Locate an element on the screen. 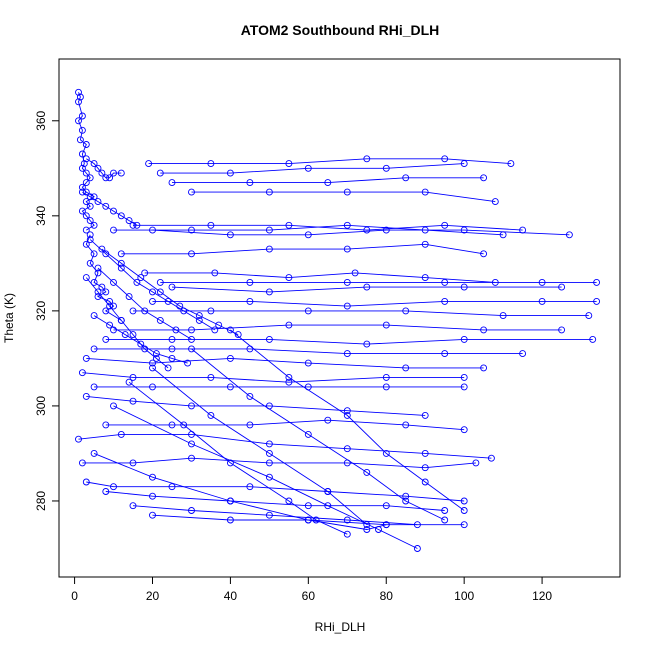 Image resolution: width=650 pixels, height=650 pixels. x-tick-label: 100 is located at coordinates (464, 596).